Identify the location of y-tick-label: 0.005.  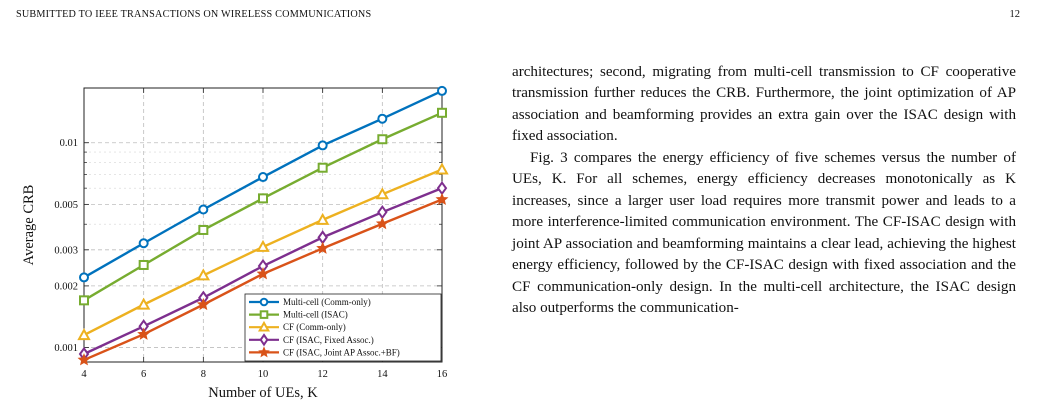
(66, 205).